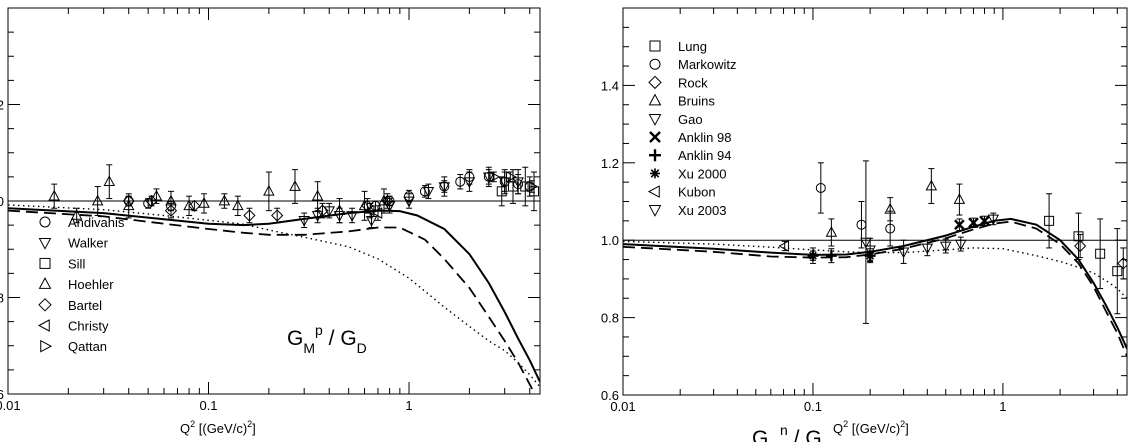 Image resolution: width=1130 pixels, height=442 pixels. I want to click on series-walker, so click(411, 197).